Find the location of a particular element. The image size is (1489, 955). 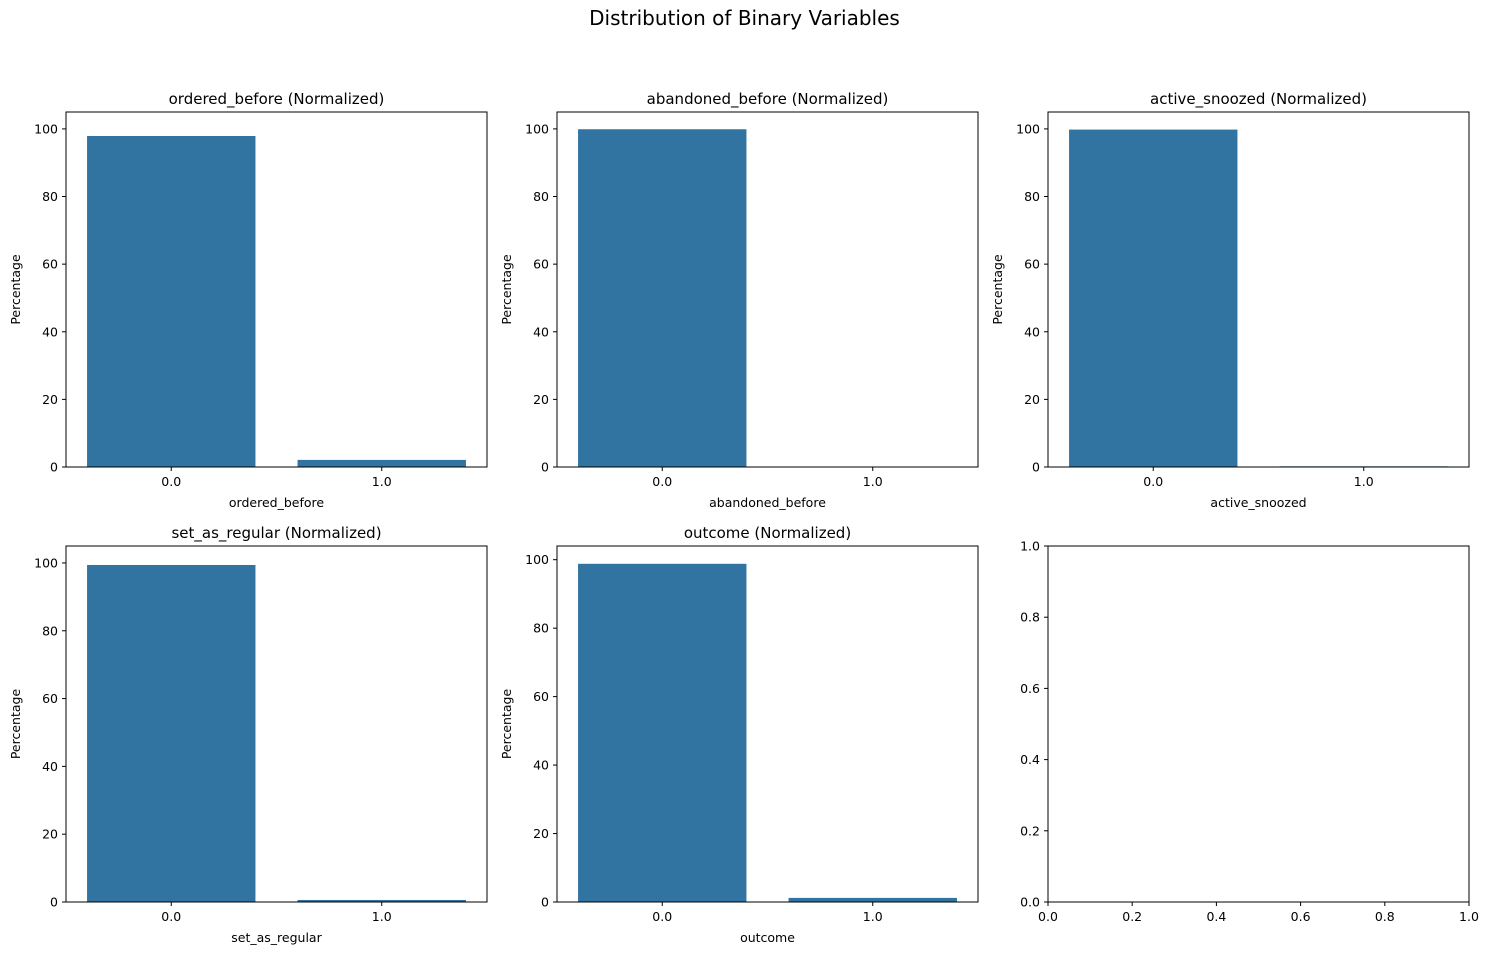

x-tick-label: 0.4 is located at coordinates (1216, 916).